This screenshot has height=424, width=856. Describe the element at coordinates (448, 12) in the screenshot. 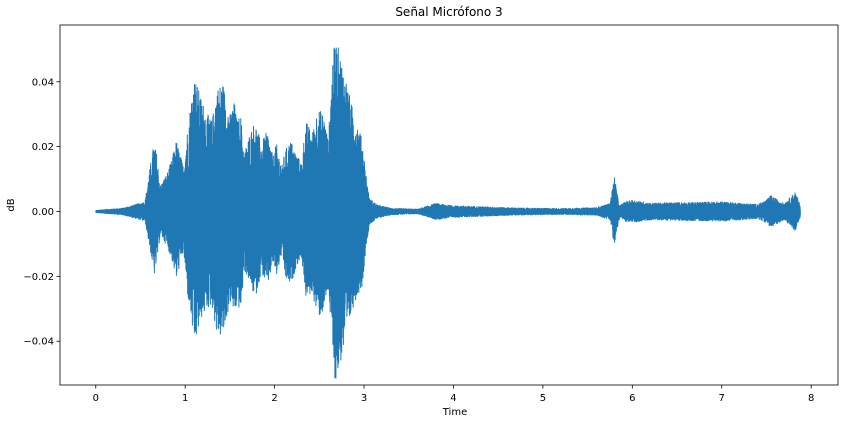

I see `chart-title: Señal Micrófono 3` at that location.